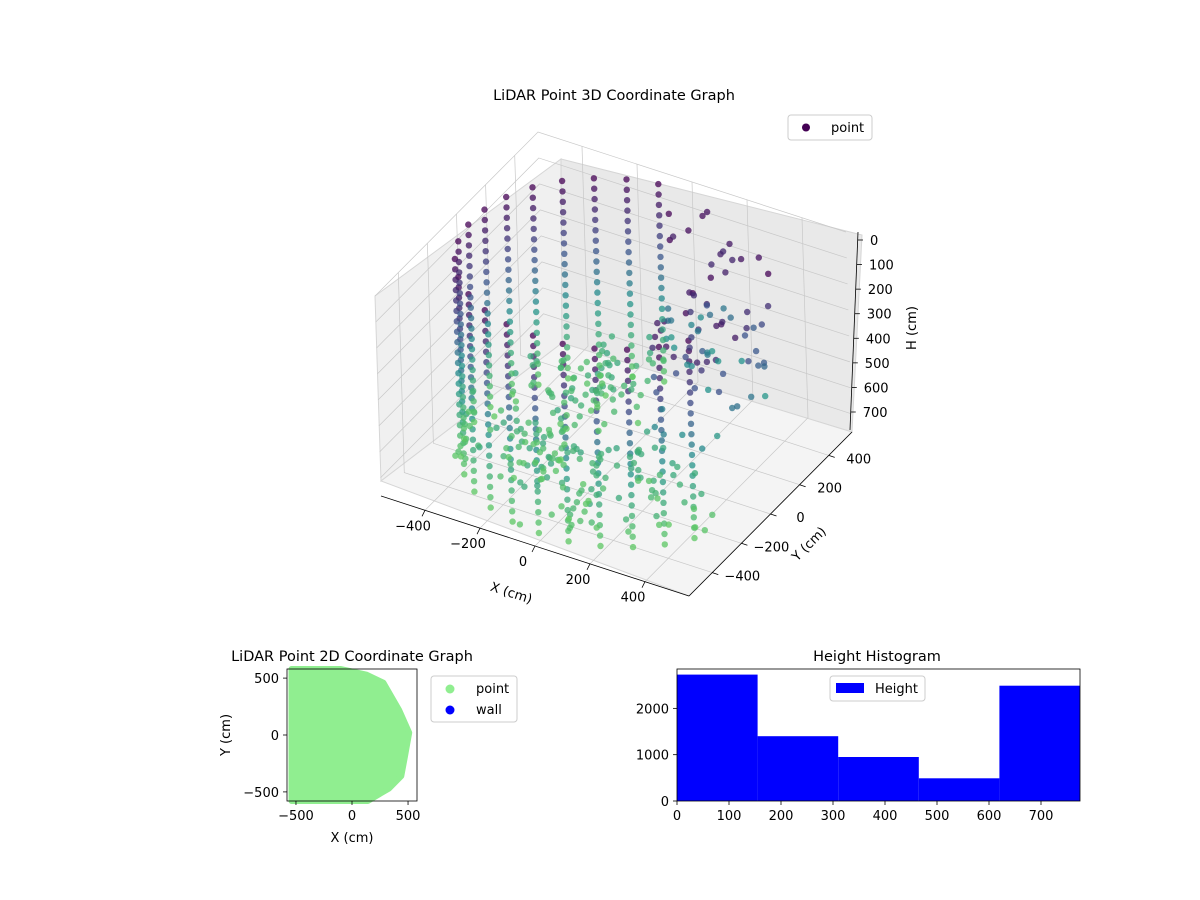  I want to click on grid-line-x, so click(506, 328).